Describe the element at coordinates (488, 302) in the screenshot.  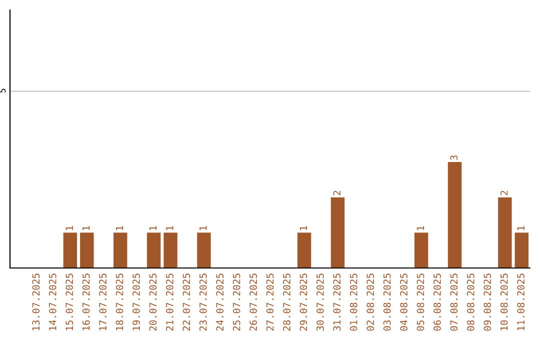
I see `x-tick-label: 09.08.2025` at that location.